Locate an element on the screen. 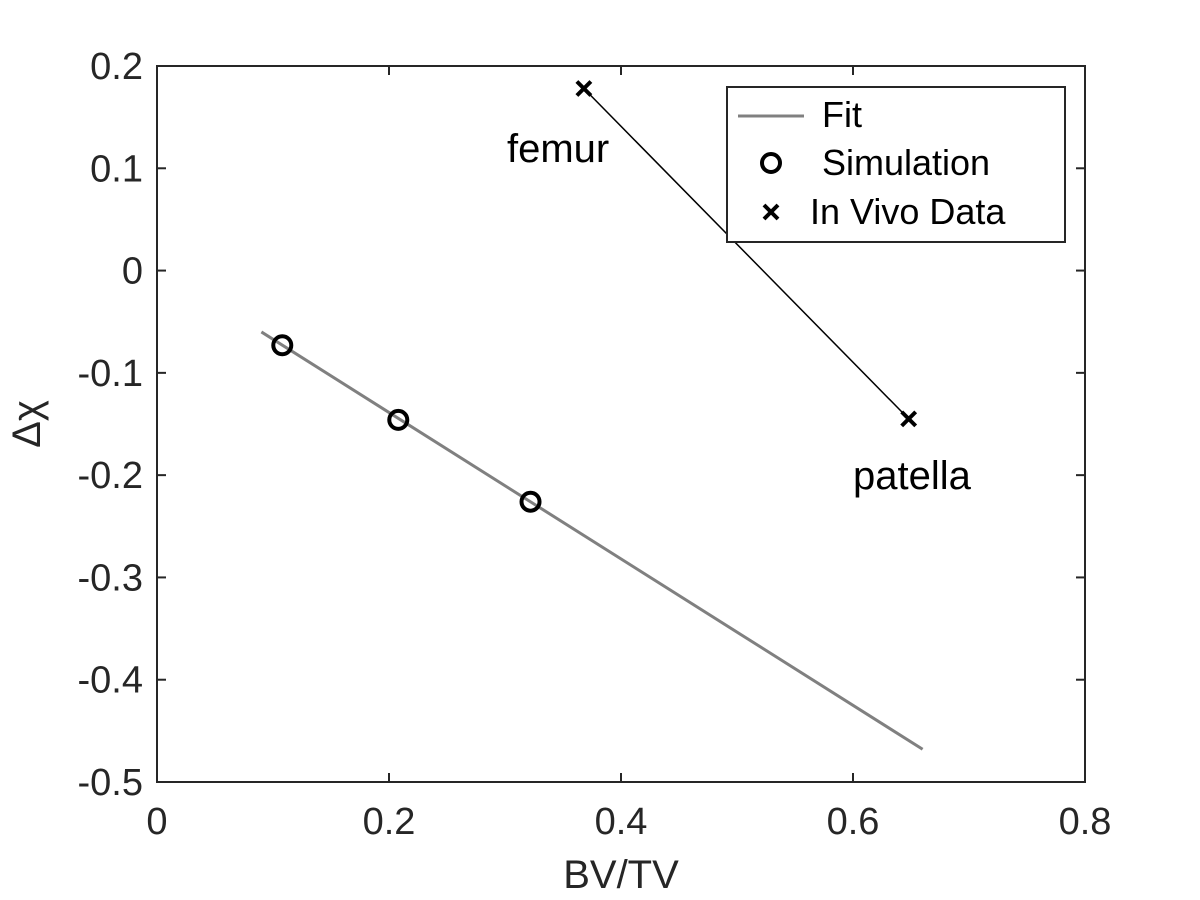  in-vivo-line is located at coordinates (746, 253).